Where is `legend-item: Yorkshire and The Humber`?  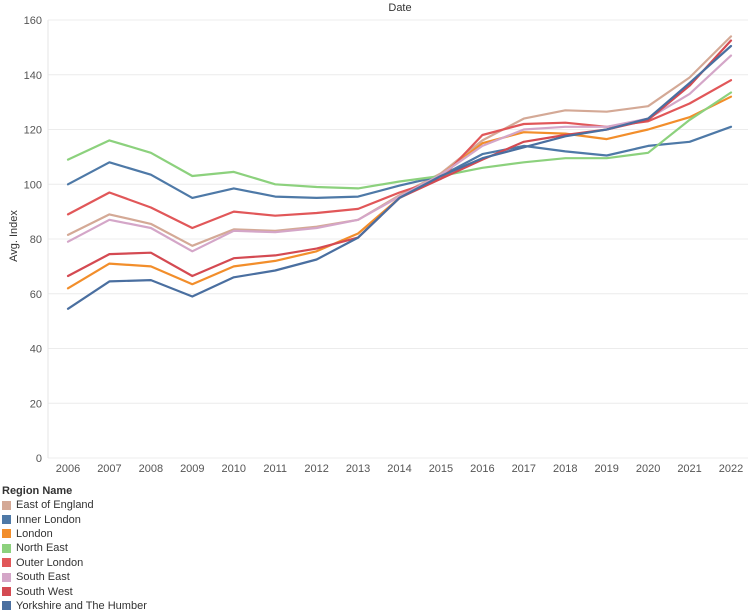 legend-item: Yorkshire and The Humber is located at coordinates (152, 606).